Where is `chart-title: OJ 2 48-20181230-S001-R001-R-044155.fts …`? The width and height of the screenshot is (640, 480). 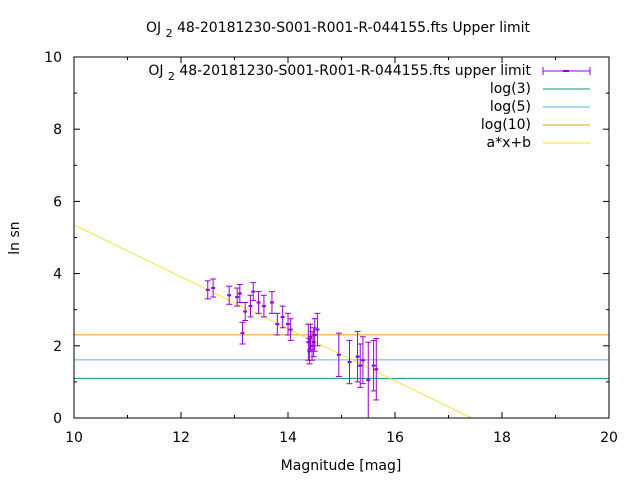
chart-title: OJ 2 48-20181230-S001-R001-R-044155.fts … is located at coordinates (338, 30).